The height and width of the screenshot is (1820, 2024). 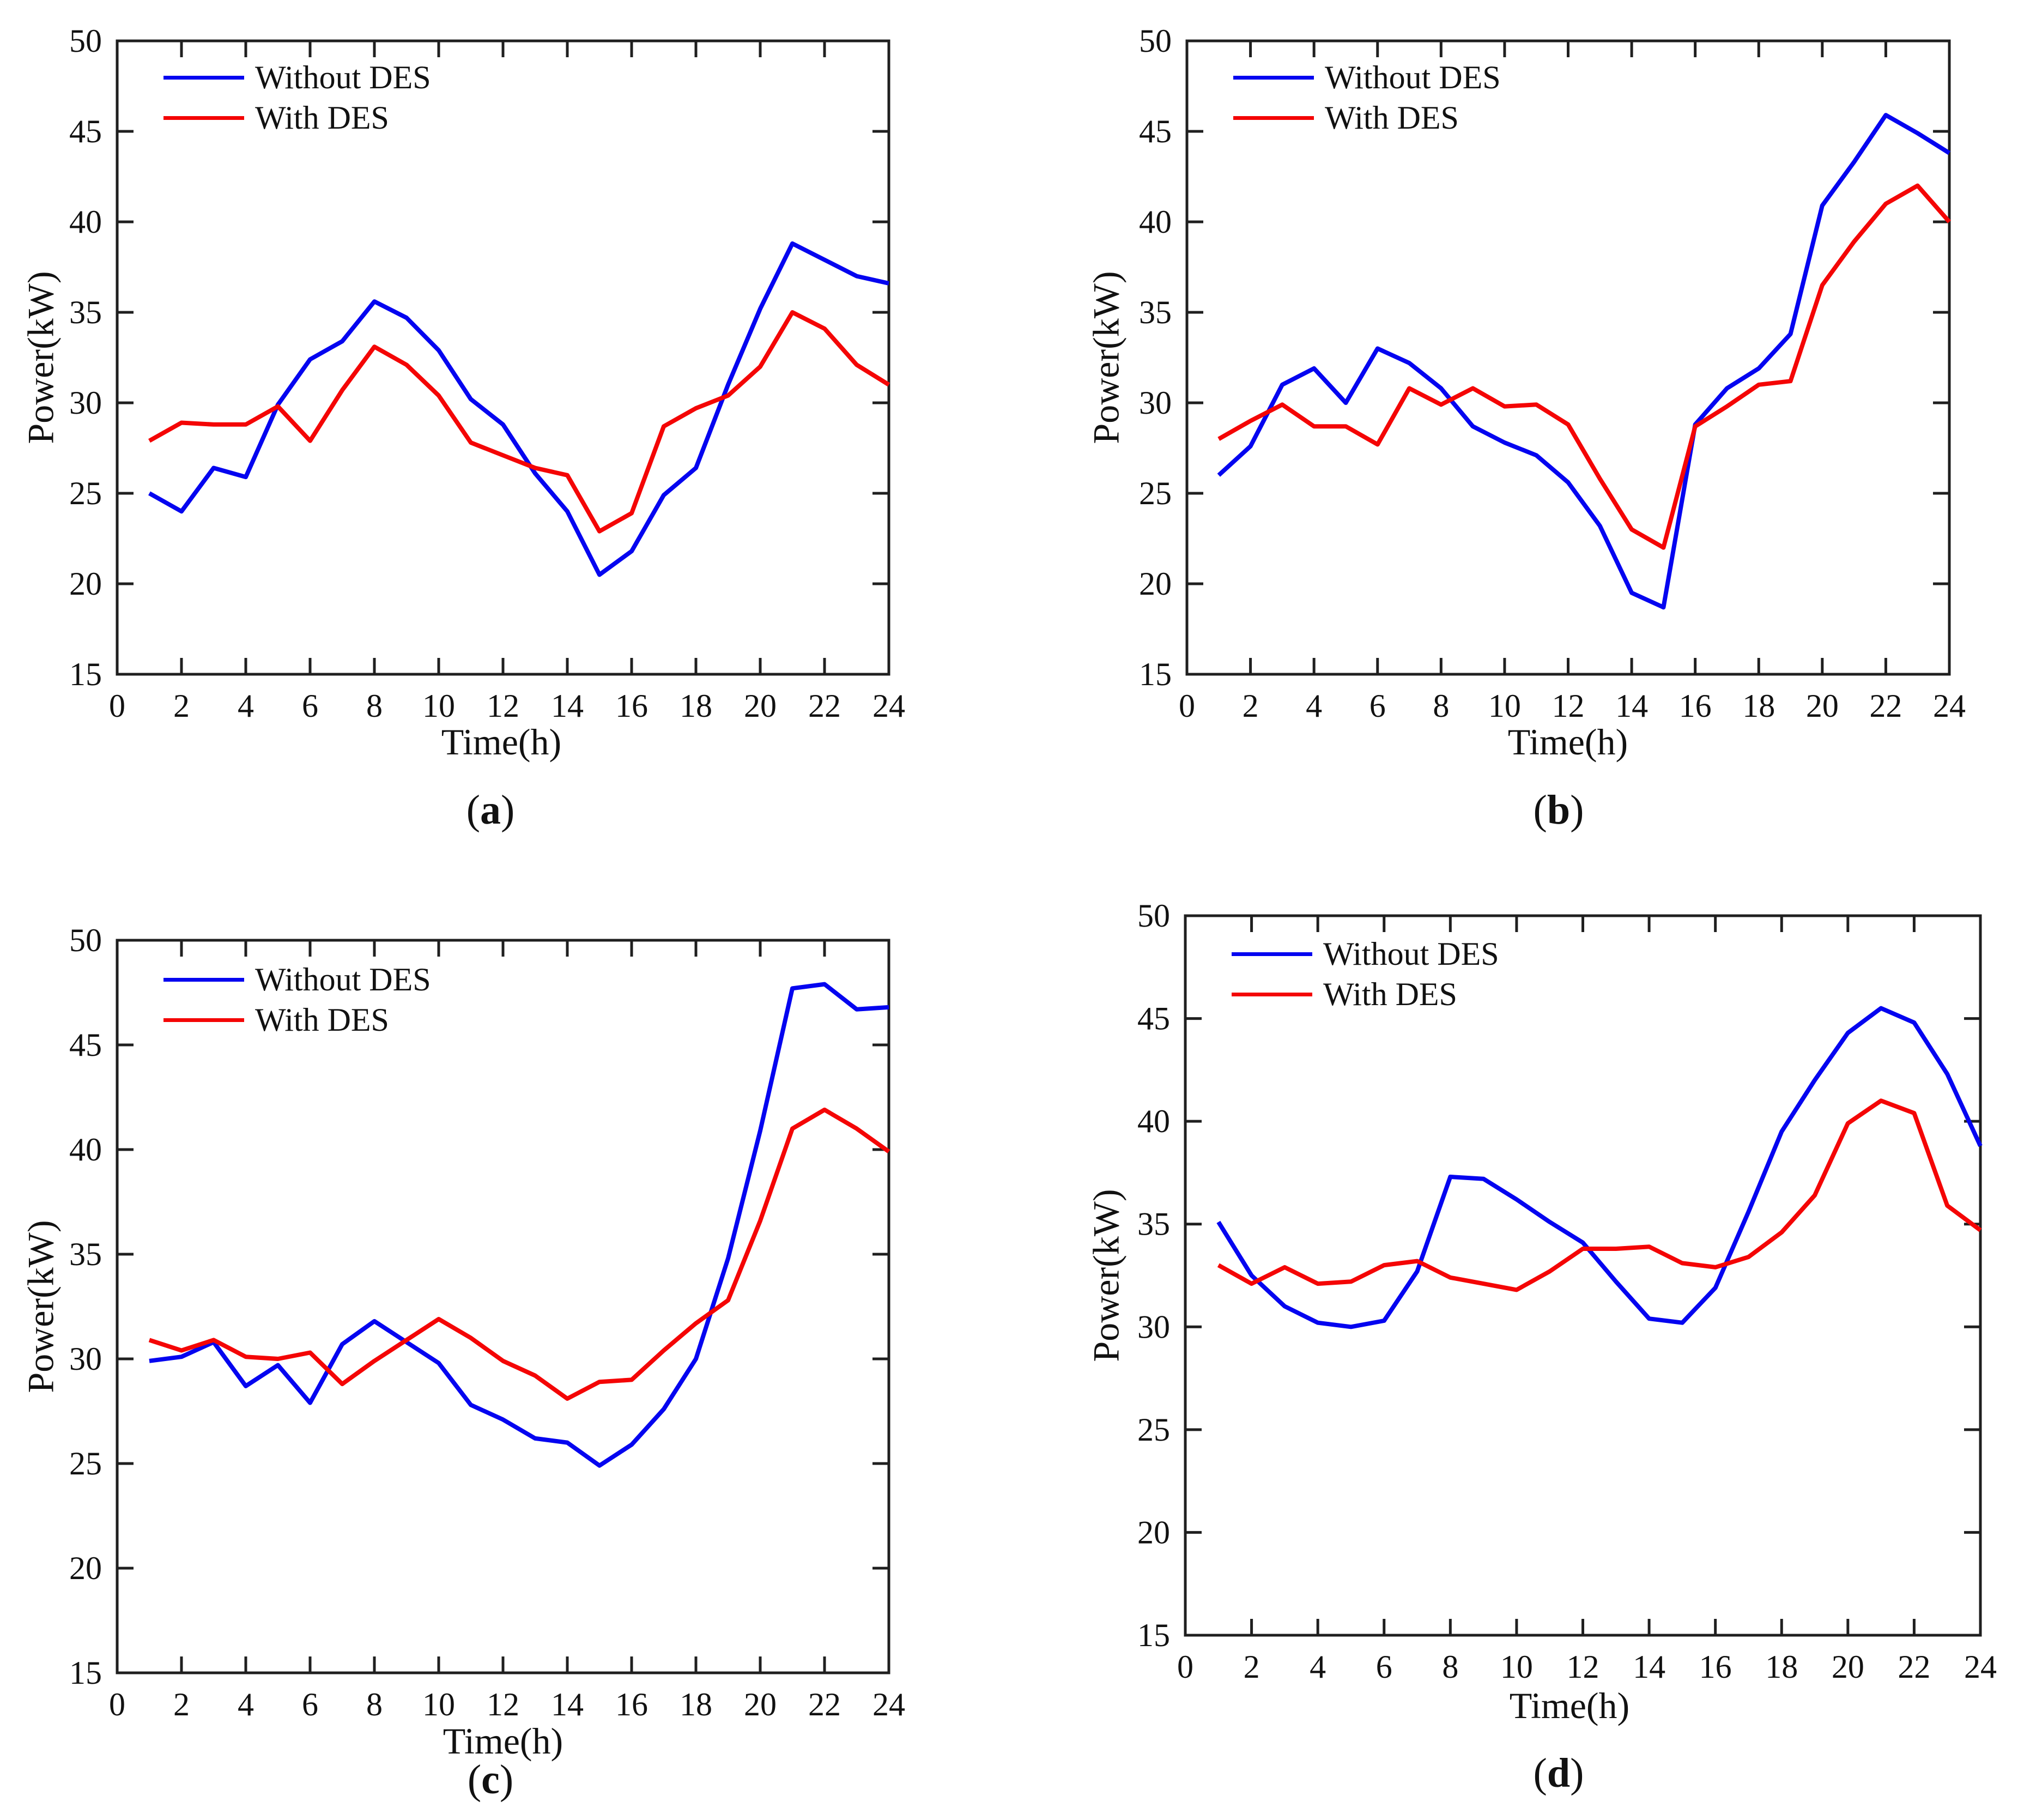 I want to click on y-axis-label-b: Power(kW), so click(x=1106, y=357).